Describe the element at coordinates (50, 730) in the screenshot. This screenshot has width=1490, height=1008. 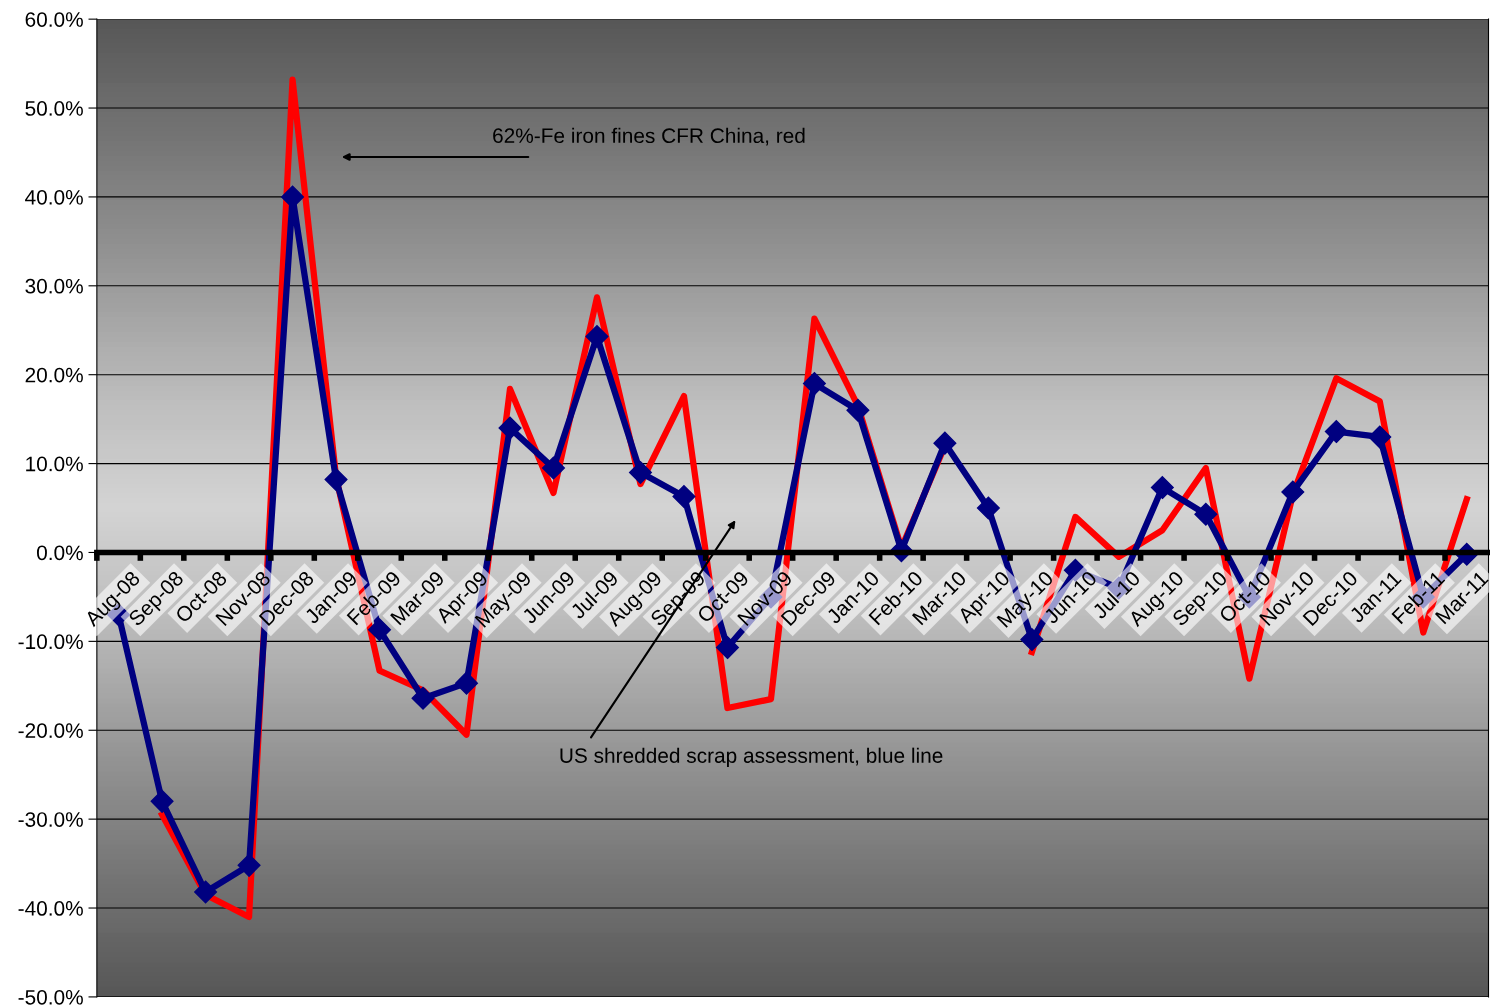
I see `y-tick-label: -20.0%` at that location.